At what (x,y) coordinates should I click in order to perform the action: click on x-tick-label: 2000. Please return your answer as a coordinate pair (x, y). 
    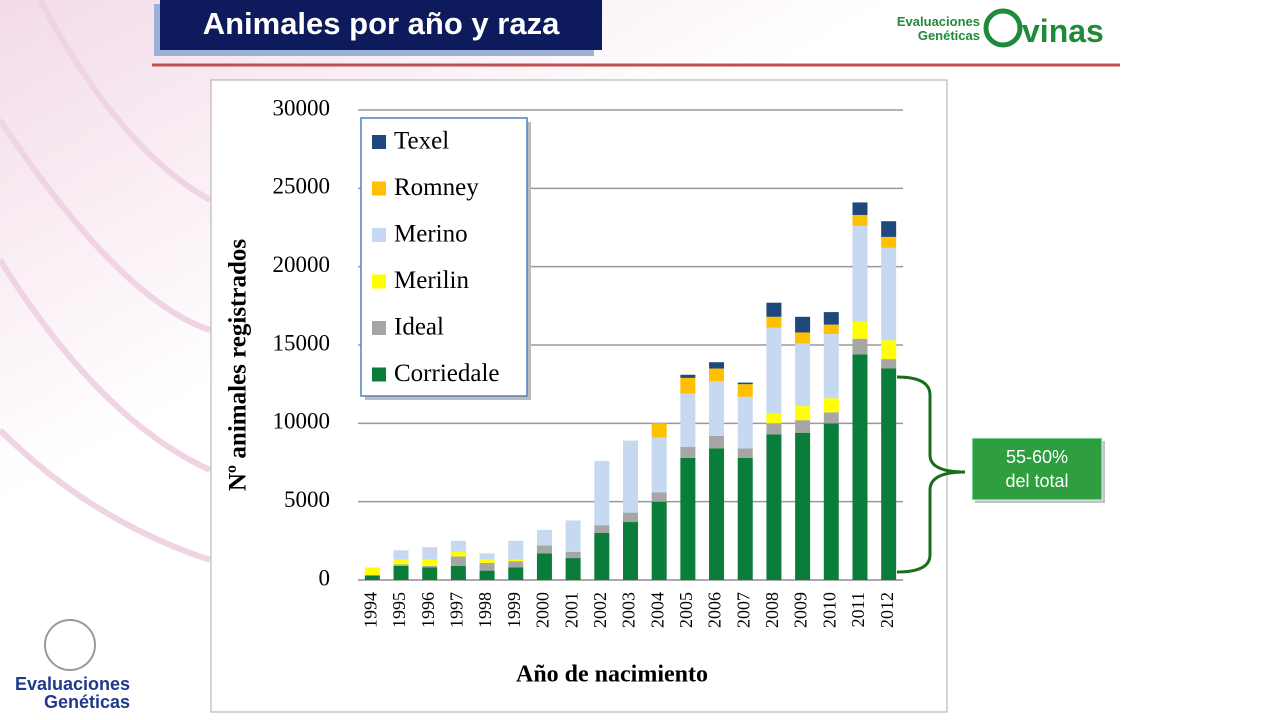
    Looking at the image, I should click on (543, 610).